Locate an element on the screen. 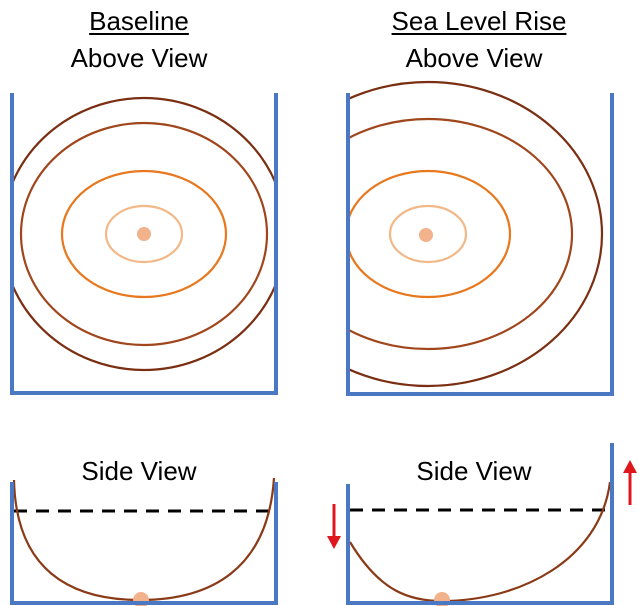 This screenshot has height=606, width=639. arrow-up-icon is located at coordinates (630, 482).